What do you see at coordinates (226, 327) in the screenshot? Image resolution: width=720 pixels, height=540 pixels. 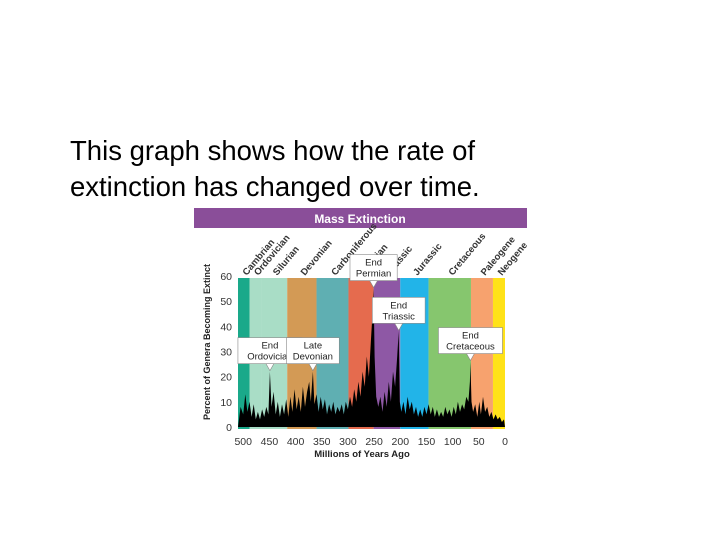 I see `y-tick-label: 40` at bounding box center [226, 327].